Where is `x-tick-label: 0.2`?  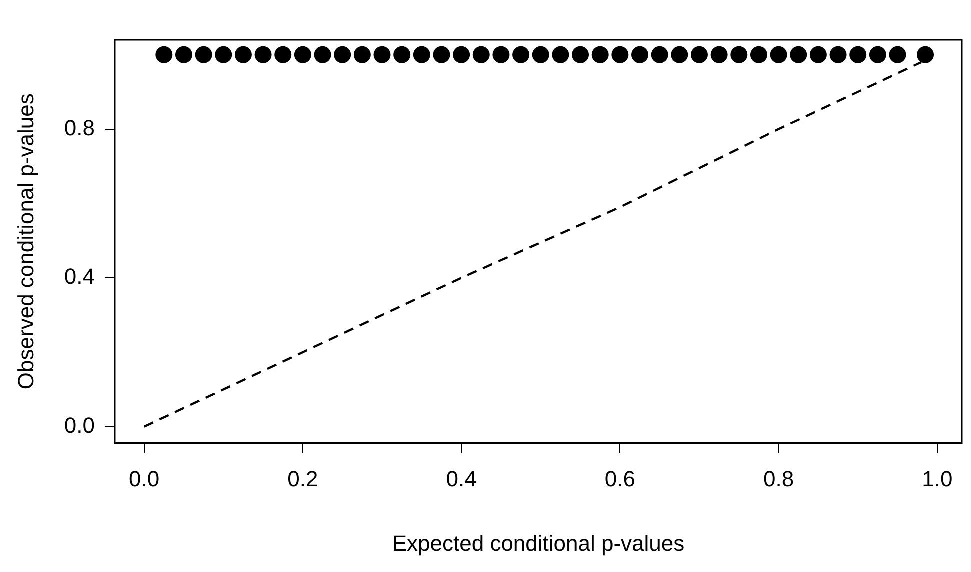 x-tick-label: 0.2 is located at coordinates (303, 479).